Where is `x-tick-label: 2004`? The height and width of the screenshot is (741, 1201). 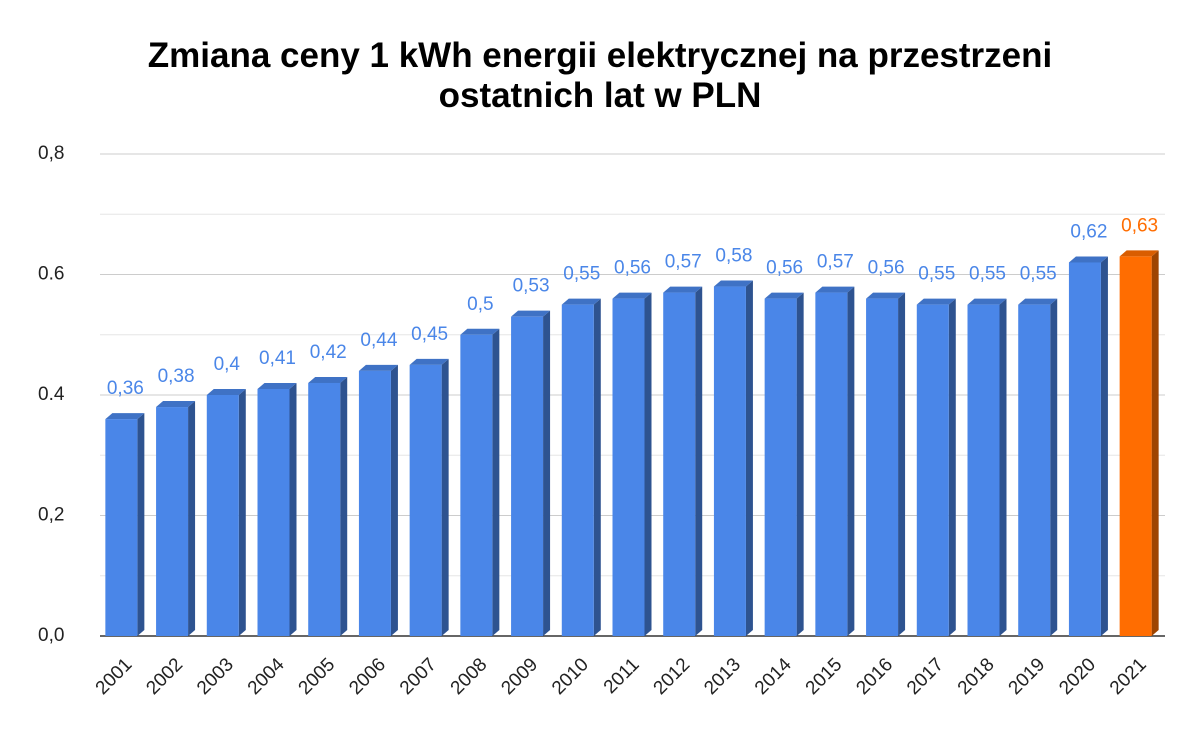 x-tick-label: 2004 is located at coordinates (266, 676).